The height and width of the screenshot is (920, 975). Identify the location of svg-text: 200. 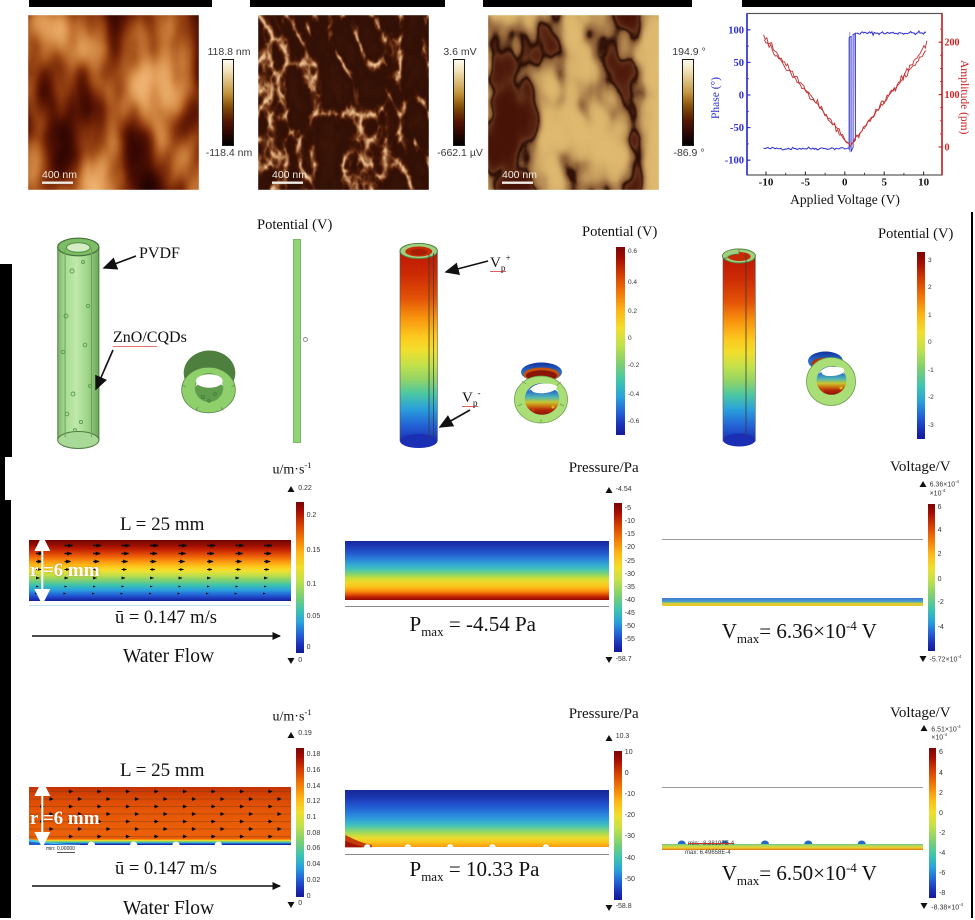
(952, 43).